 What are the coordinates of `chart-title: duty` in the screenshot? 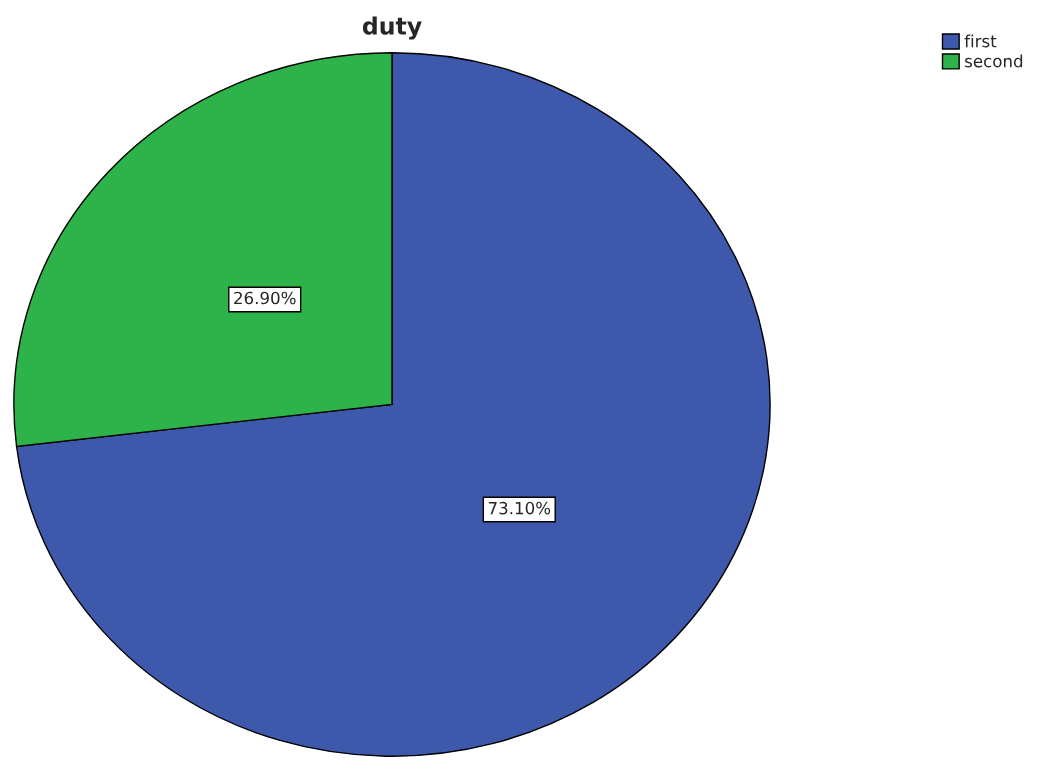 It's located at (392, 28).